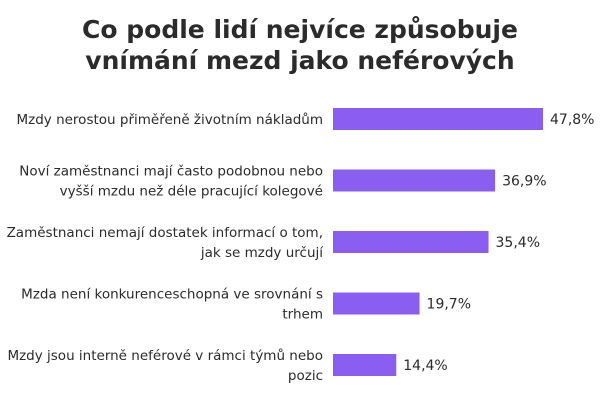 The image size is (600, 400). Describe the element at coordinates (524, 182) in the screenshot. I see `value-label: 36,9%` at that location.